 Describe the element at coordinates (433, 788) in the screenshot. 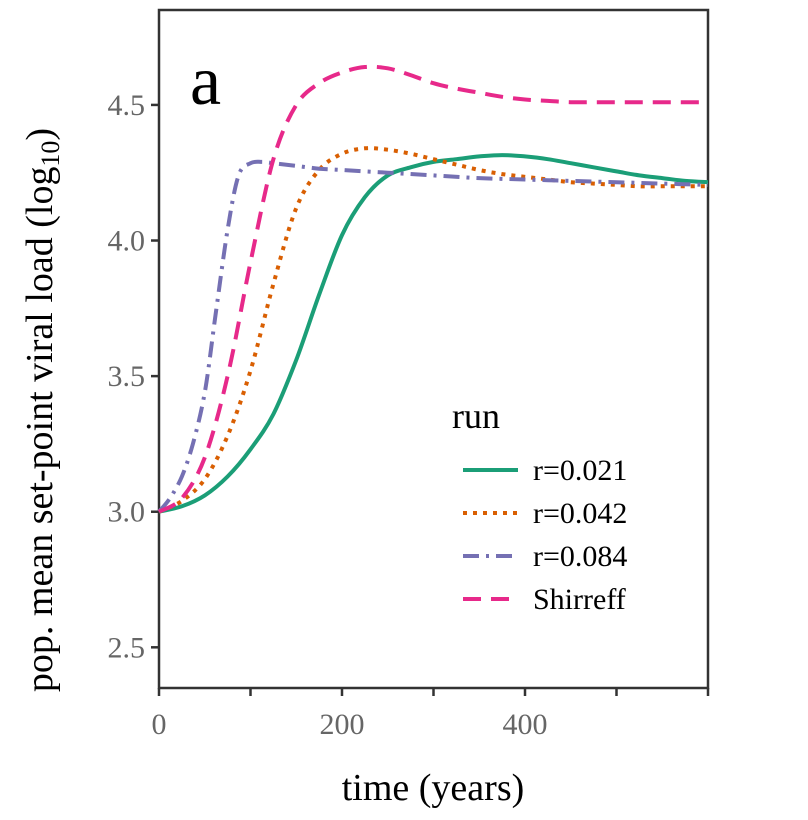

I see `x-axis-title: time (years)` at that location.